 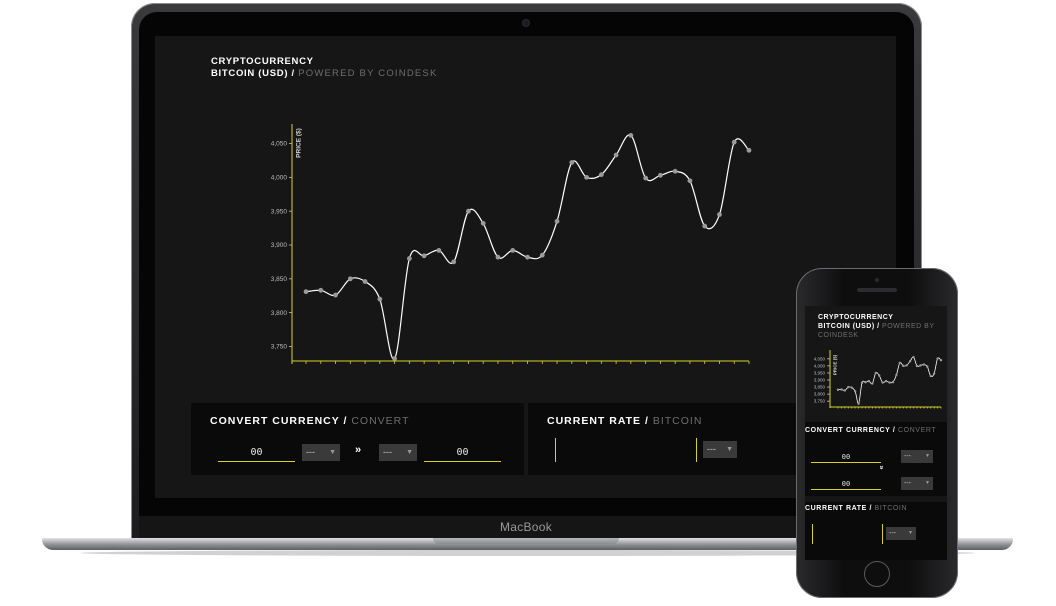 What do you see at coordinates (527, 553) in the screenshot?
I see `laptop-shadow` at bounding box center [527, 553].